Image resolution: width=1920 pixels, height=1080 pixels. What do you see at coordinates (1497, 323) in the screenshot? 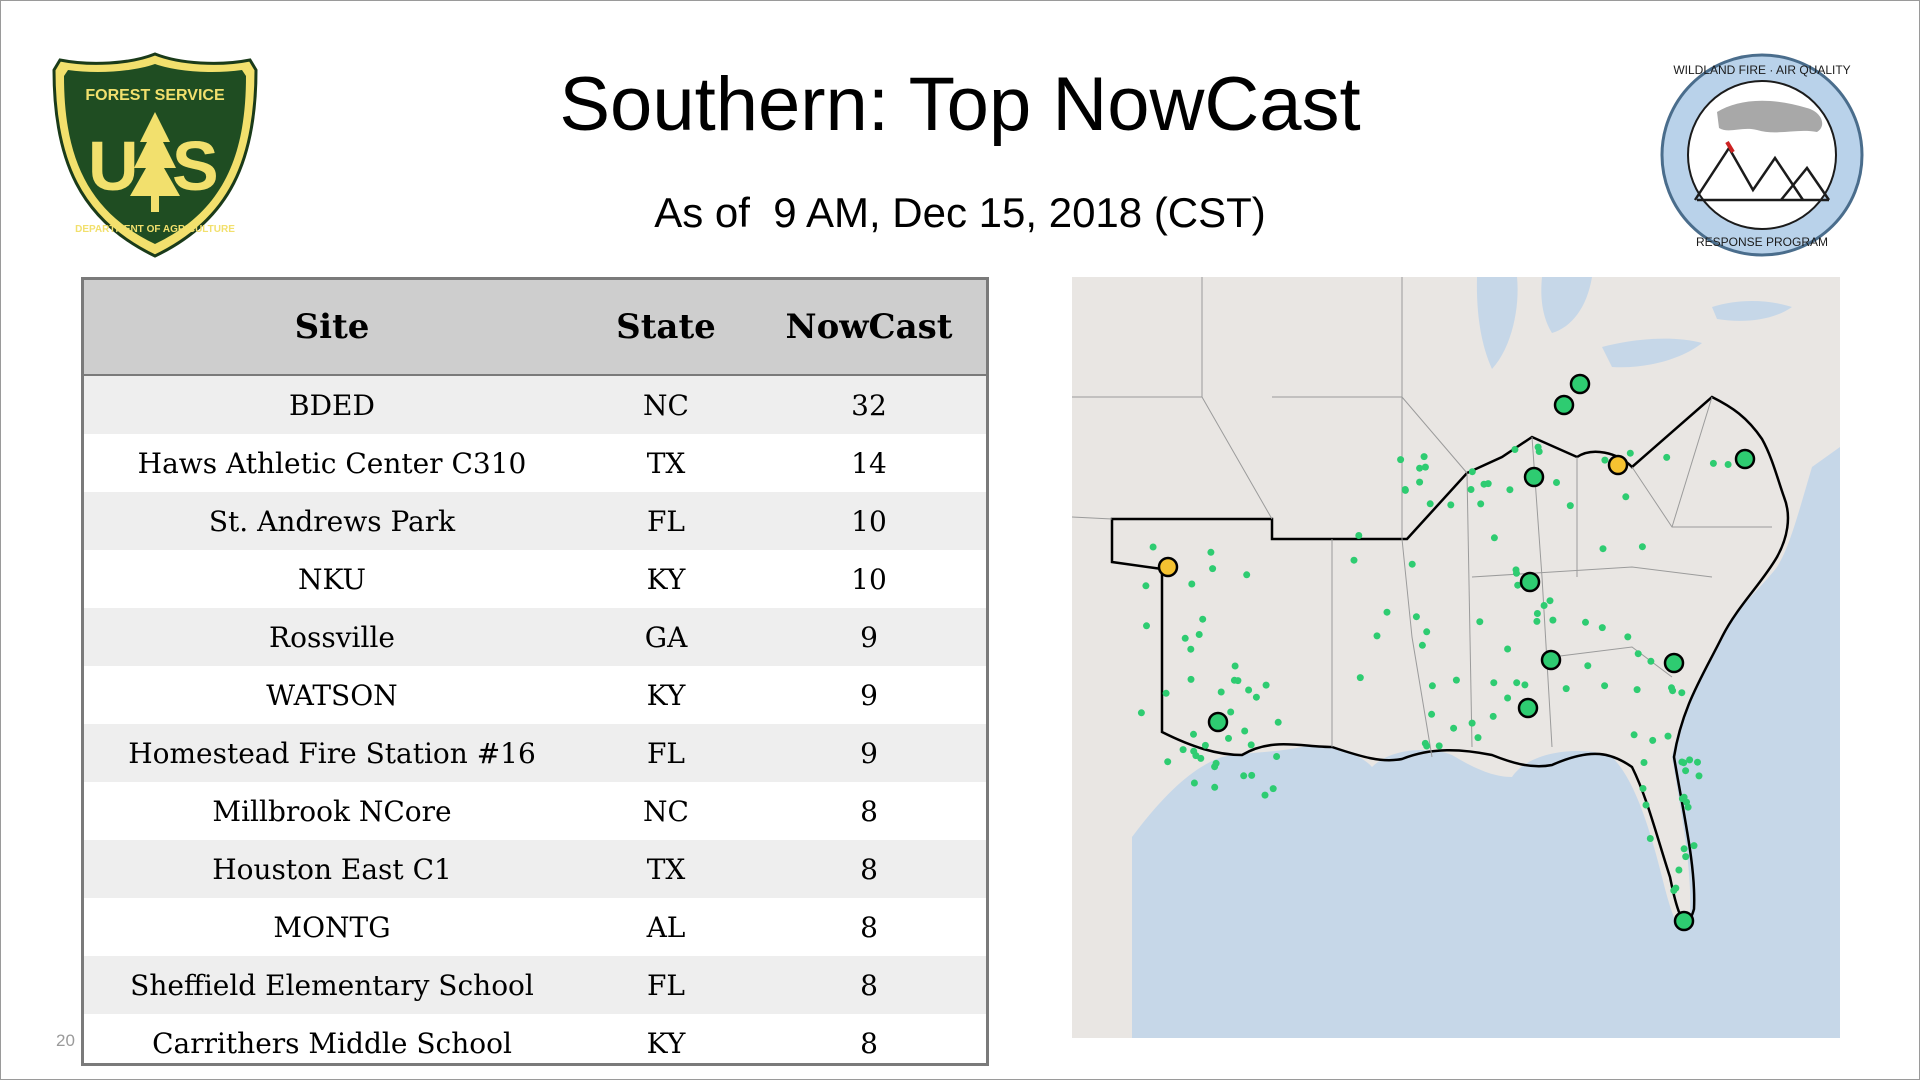
I see `lake-michigan` at bounding box center [1497, 323].